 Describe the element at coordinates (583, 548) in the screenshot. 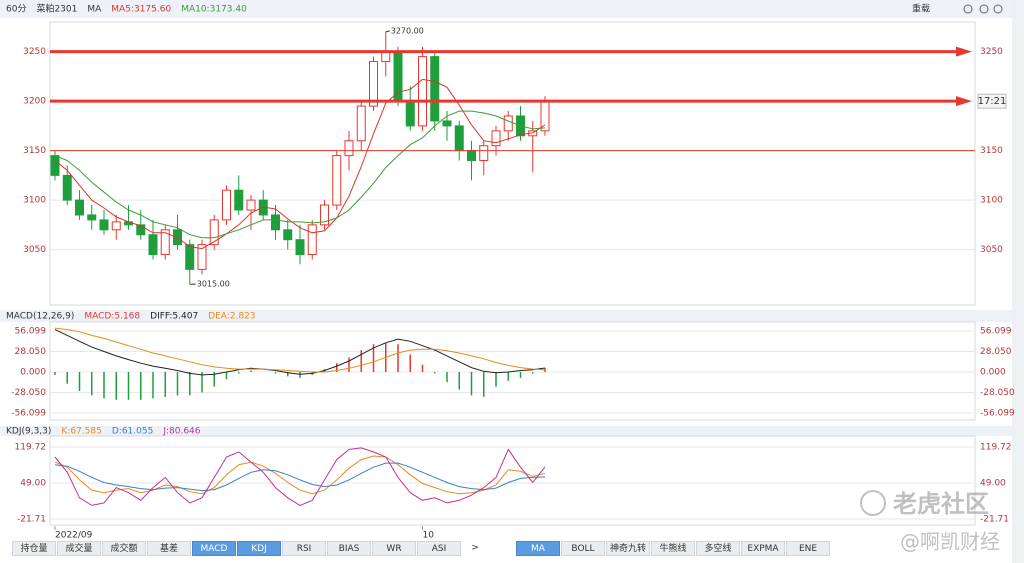

I see `indicator-tab: BOLL` at that location.